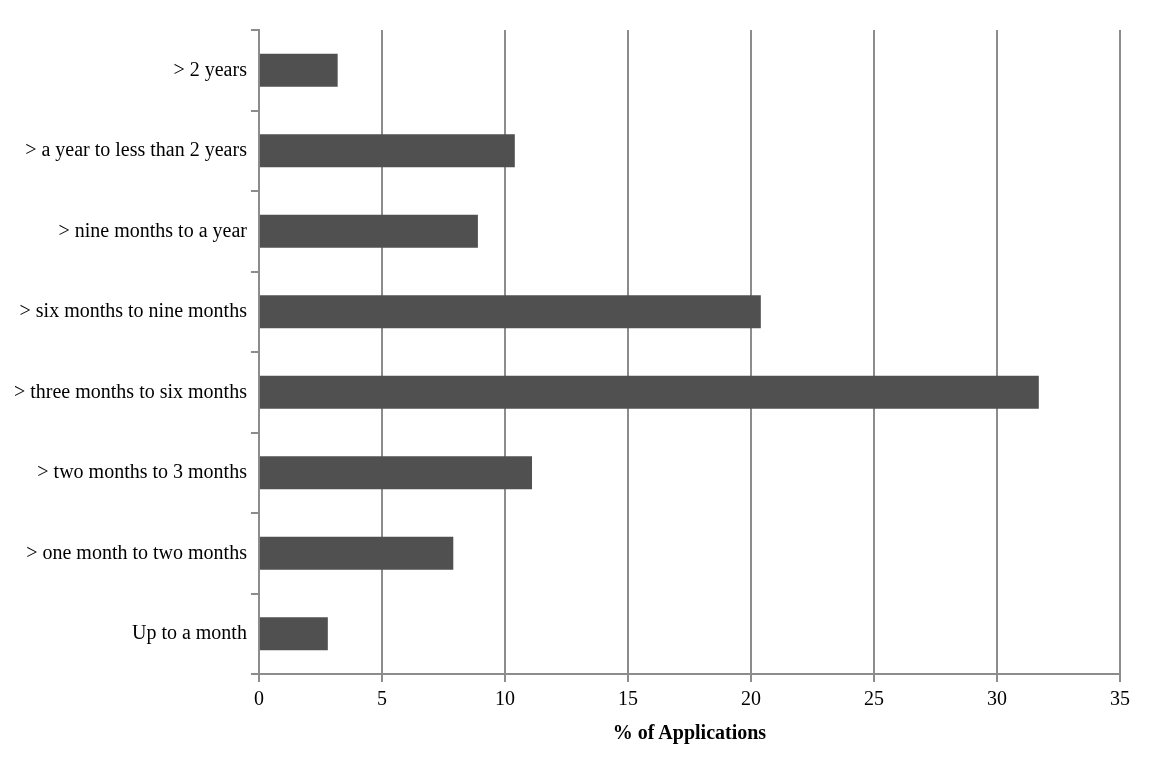 The width and height of the screenshot is (1150, 780). Describe the element at coordinates (873, 698) in the screenshot. I see `x-tick-label: 25` at that location.